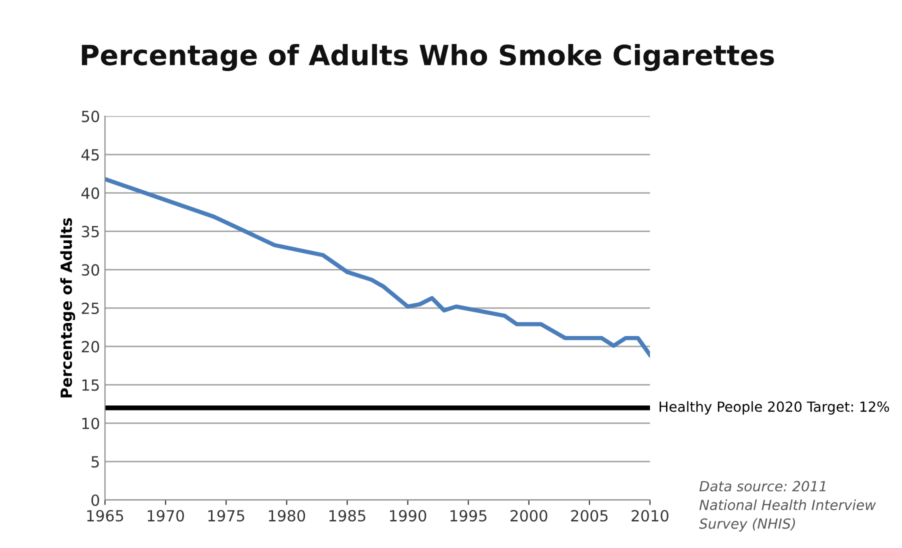  What do you see at coordinates (787, 506) in the screenshot?
I see `source-note: Data source: 2011 National Health Interview Survey (NHIS)` at bounding box center [787, 506].